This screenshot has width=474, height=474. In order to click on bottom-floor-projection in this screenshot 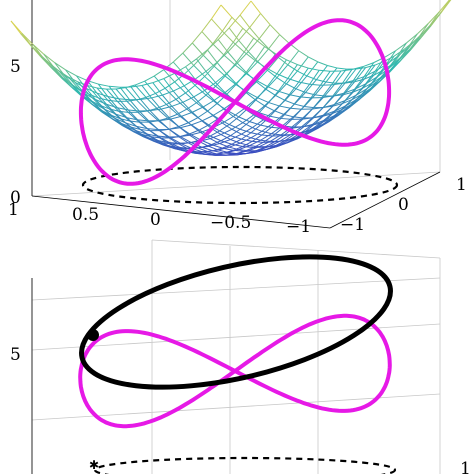, I will do `click(245, 465)`.